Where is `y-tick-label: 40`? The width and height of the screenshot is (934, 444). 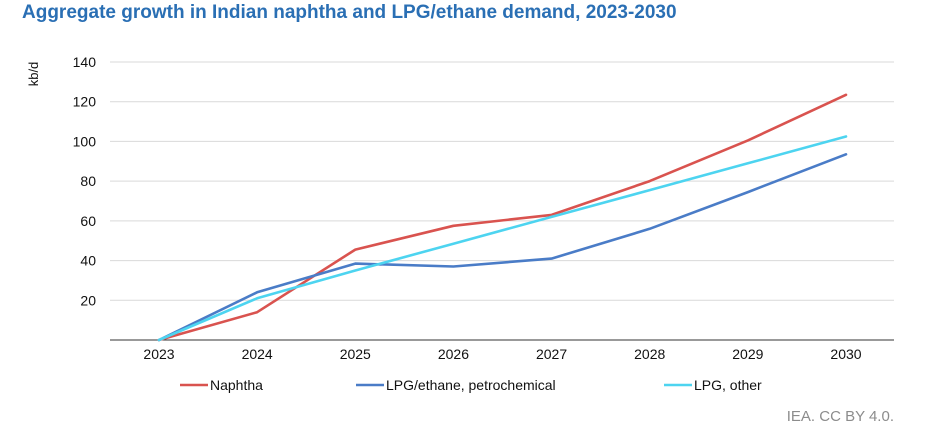
y-tick-label: 40 is located at coordinates (88, 261).